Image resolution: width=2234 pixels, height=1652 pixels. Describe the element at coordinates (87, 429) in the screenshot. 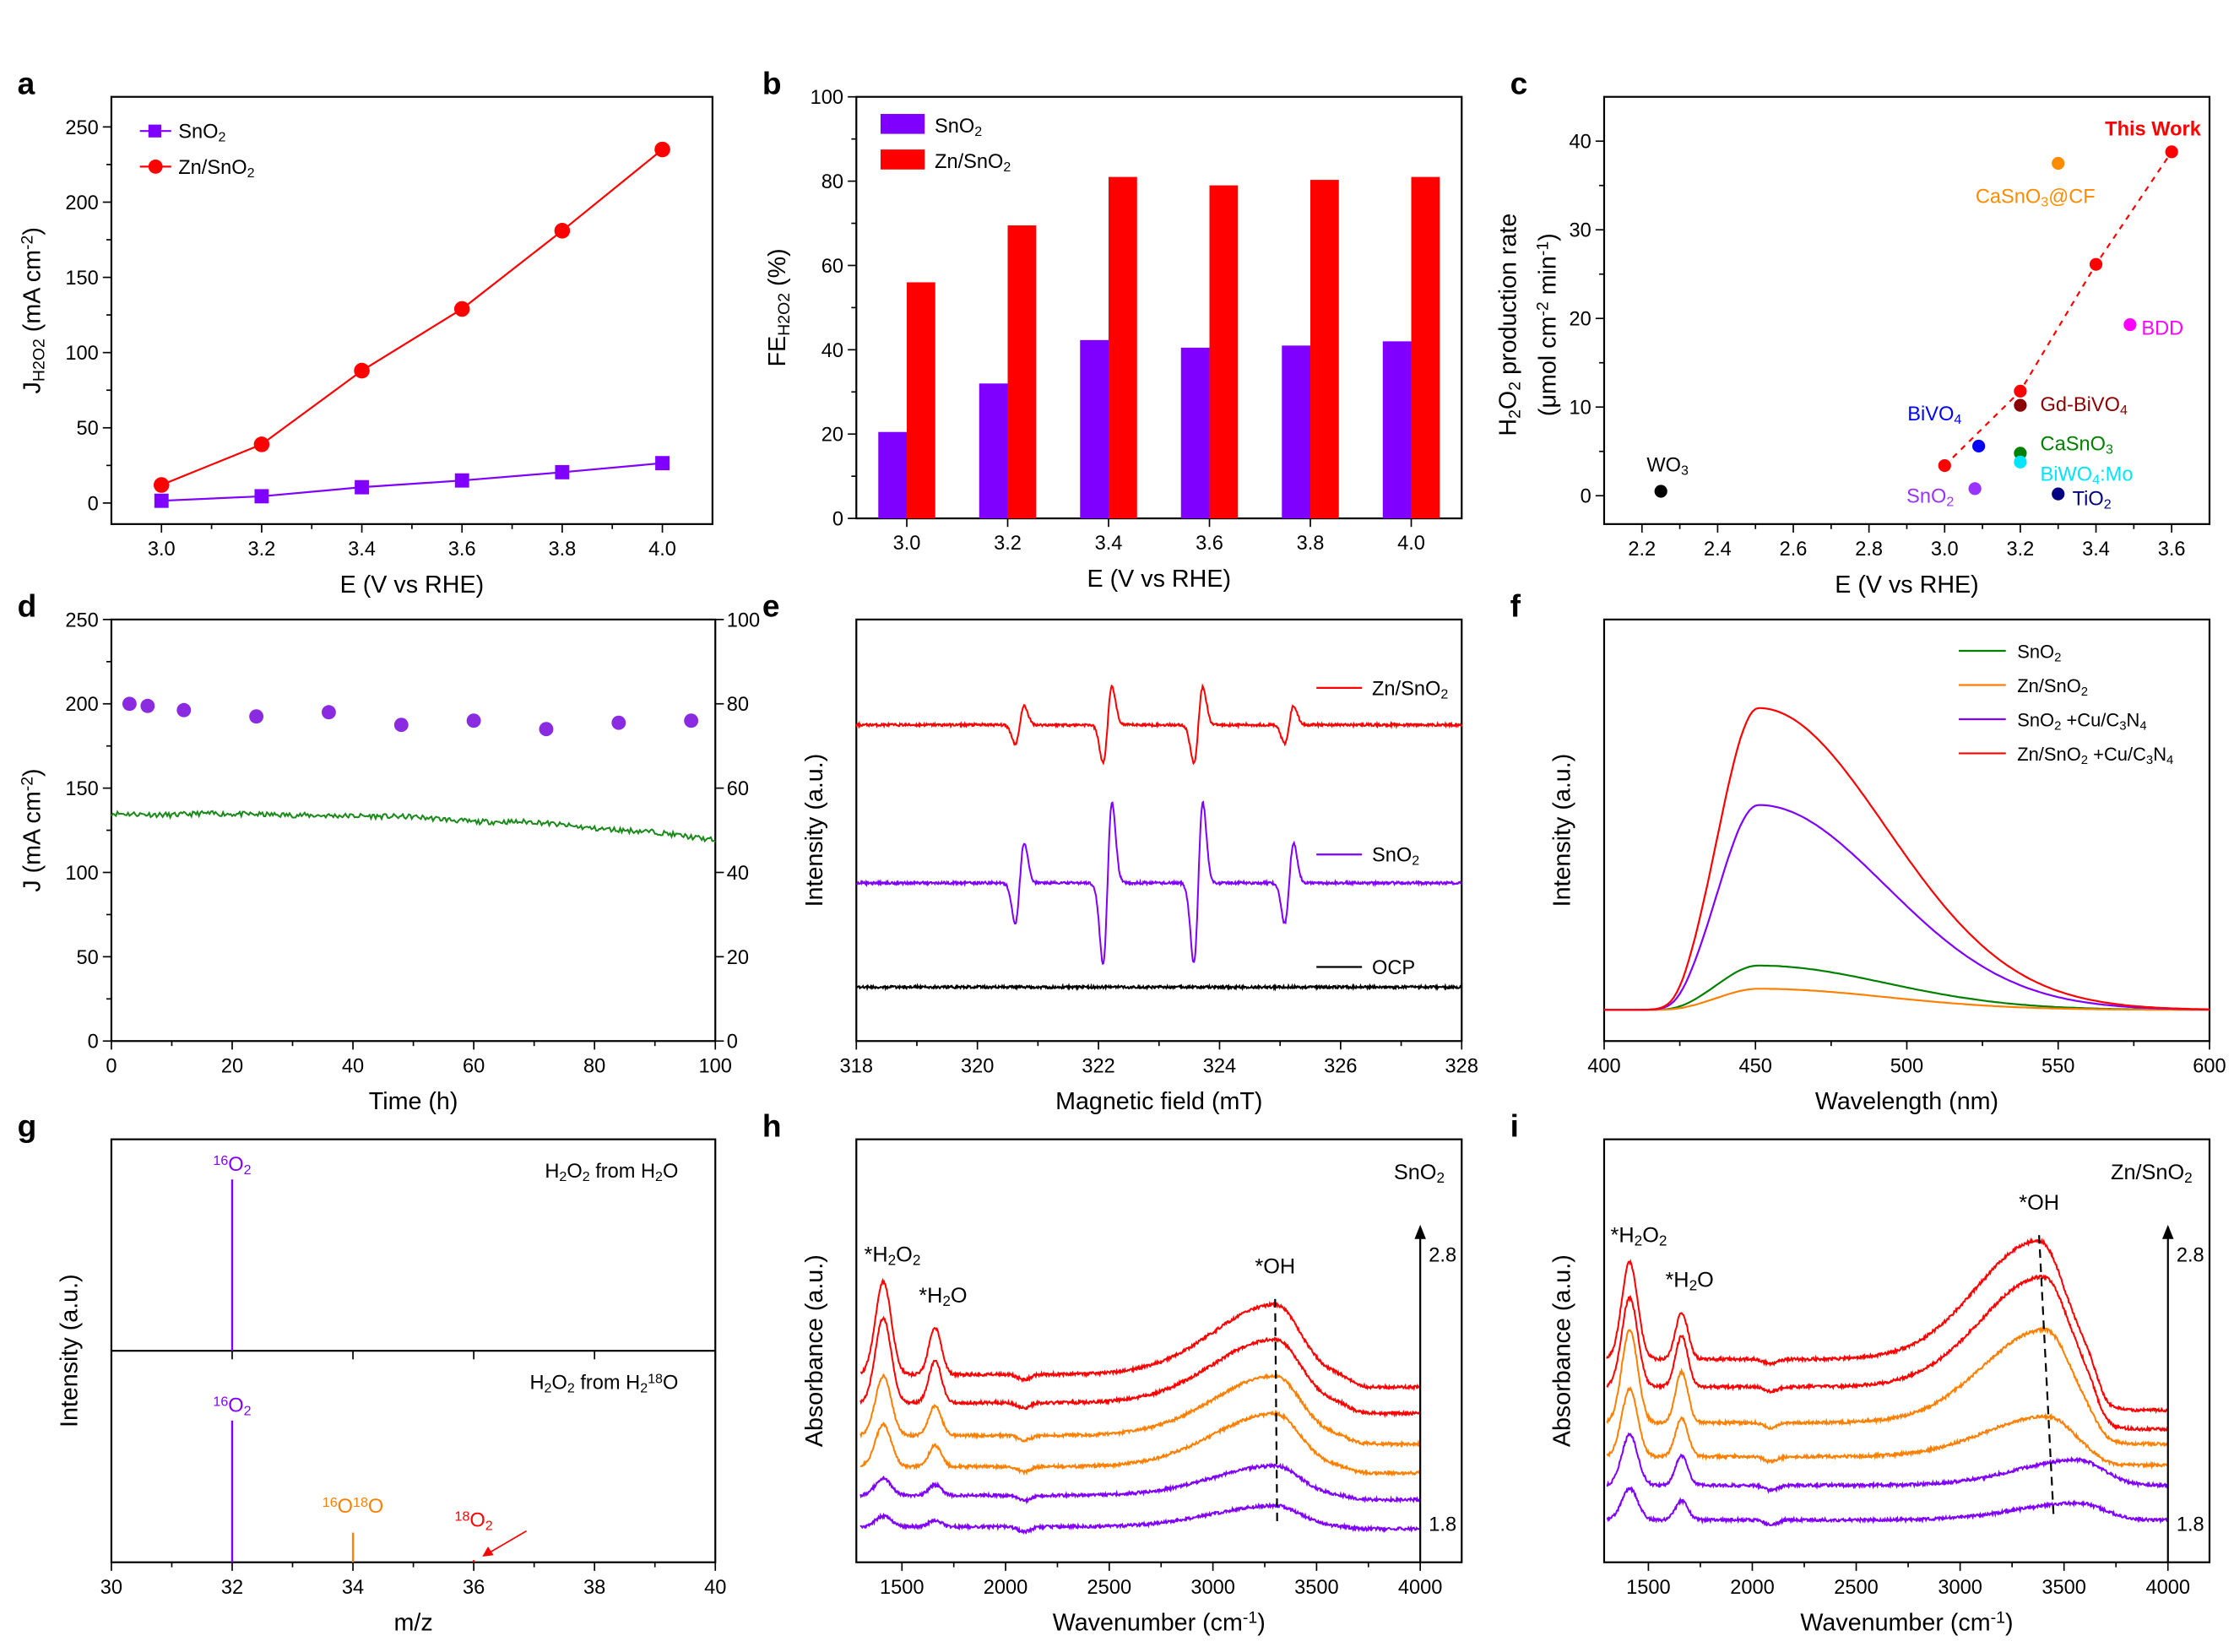

I see `y-tick-label: 50` at that location.